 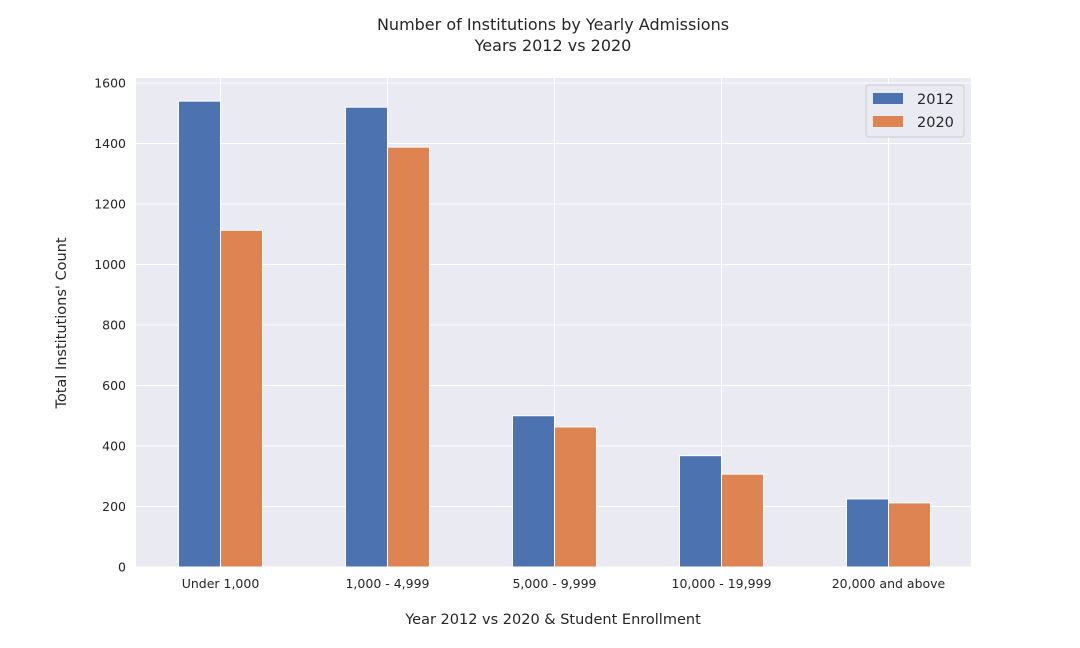 What do you see at coordinates (114, 446) in the screenshot?
I see `y-tick-label: 400` at bounding box center [114, 446].